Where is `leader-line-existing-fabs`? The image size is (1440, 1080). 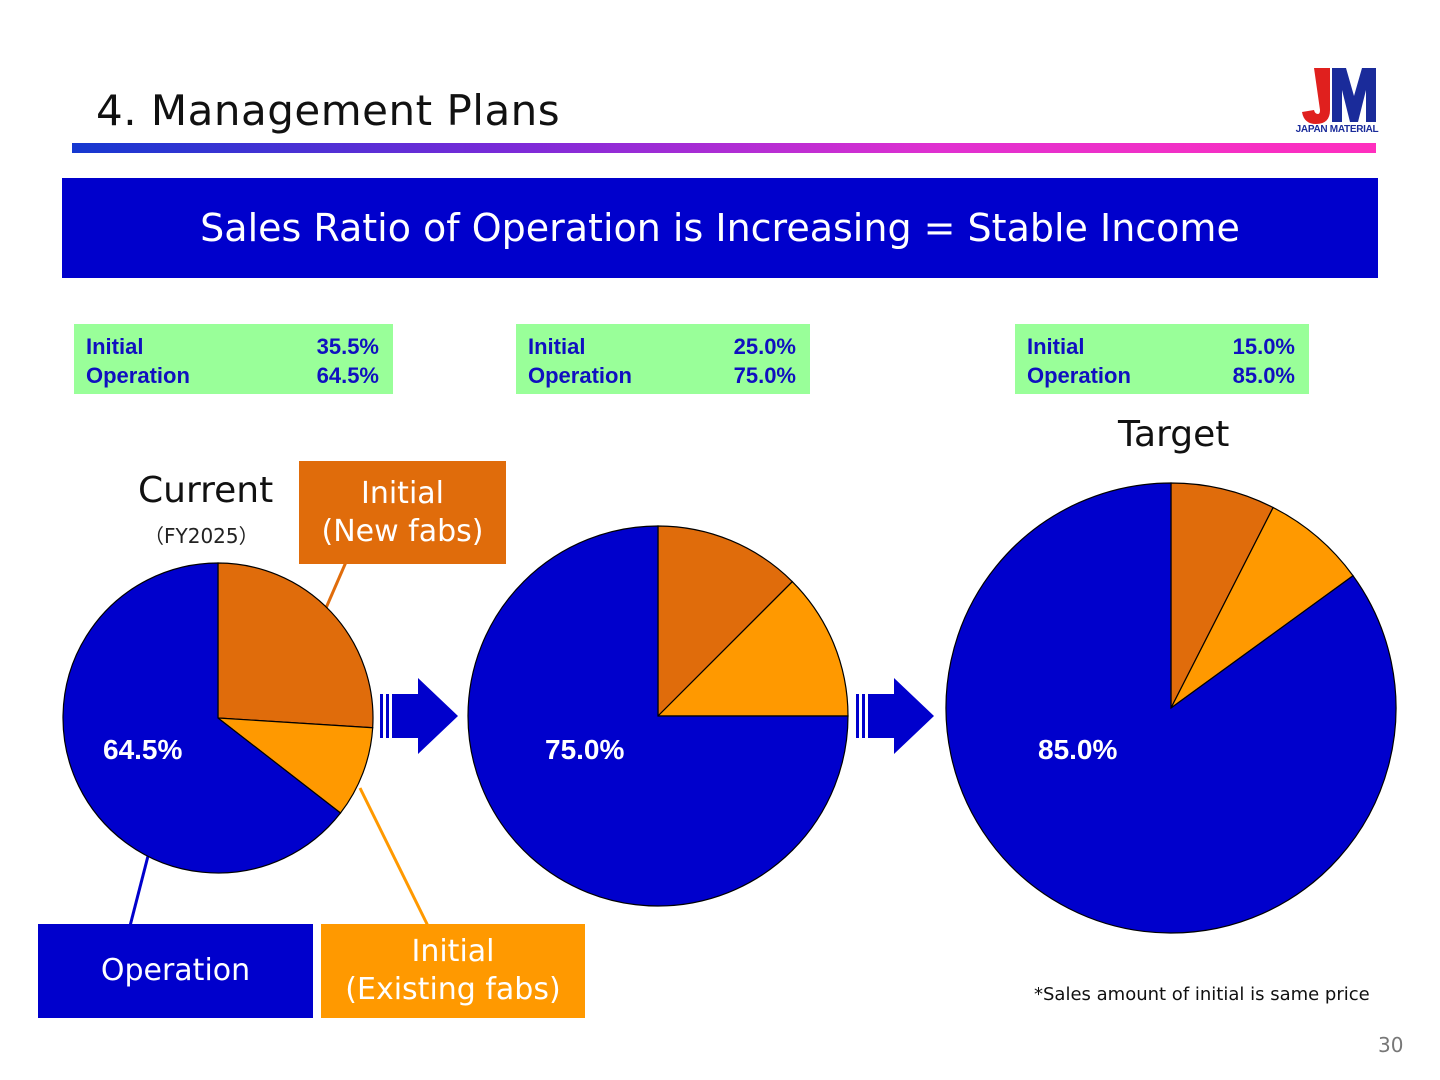
leader-line-existing-fabs is located at coordinates (394, 857).